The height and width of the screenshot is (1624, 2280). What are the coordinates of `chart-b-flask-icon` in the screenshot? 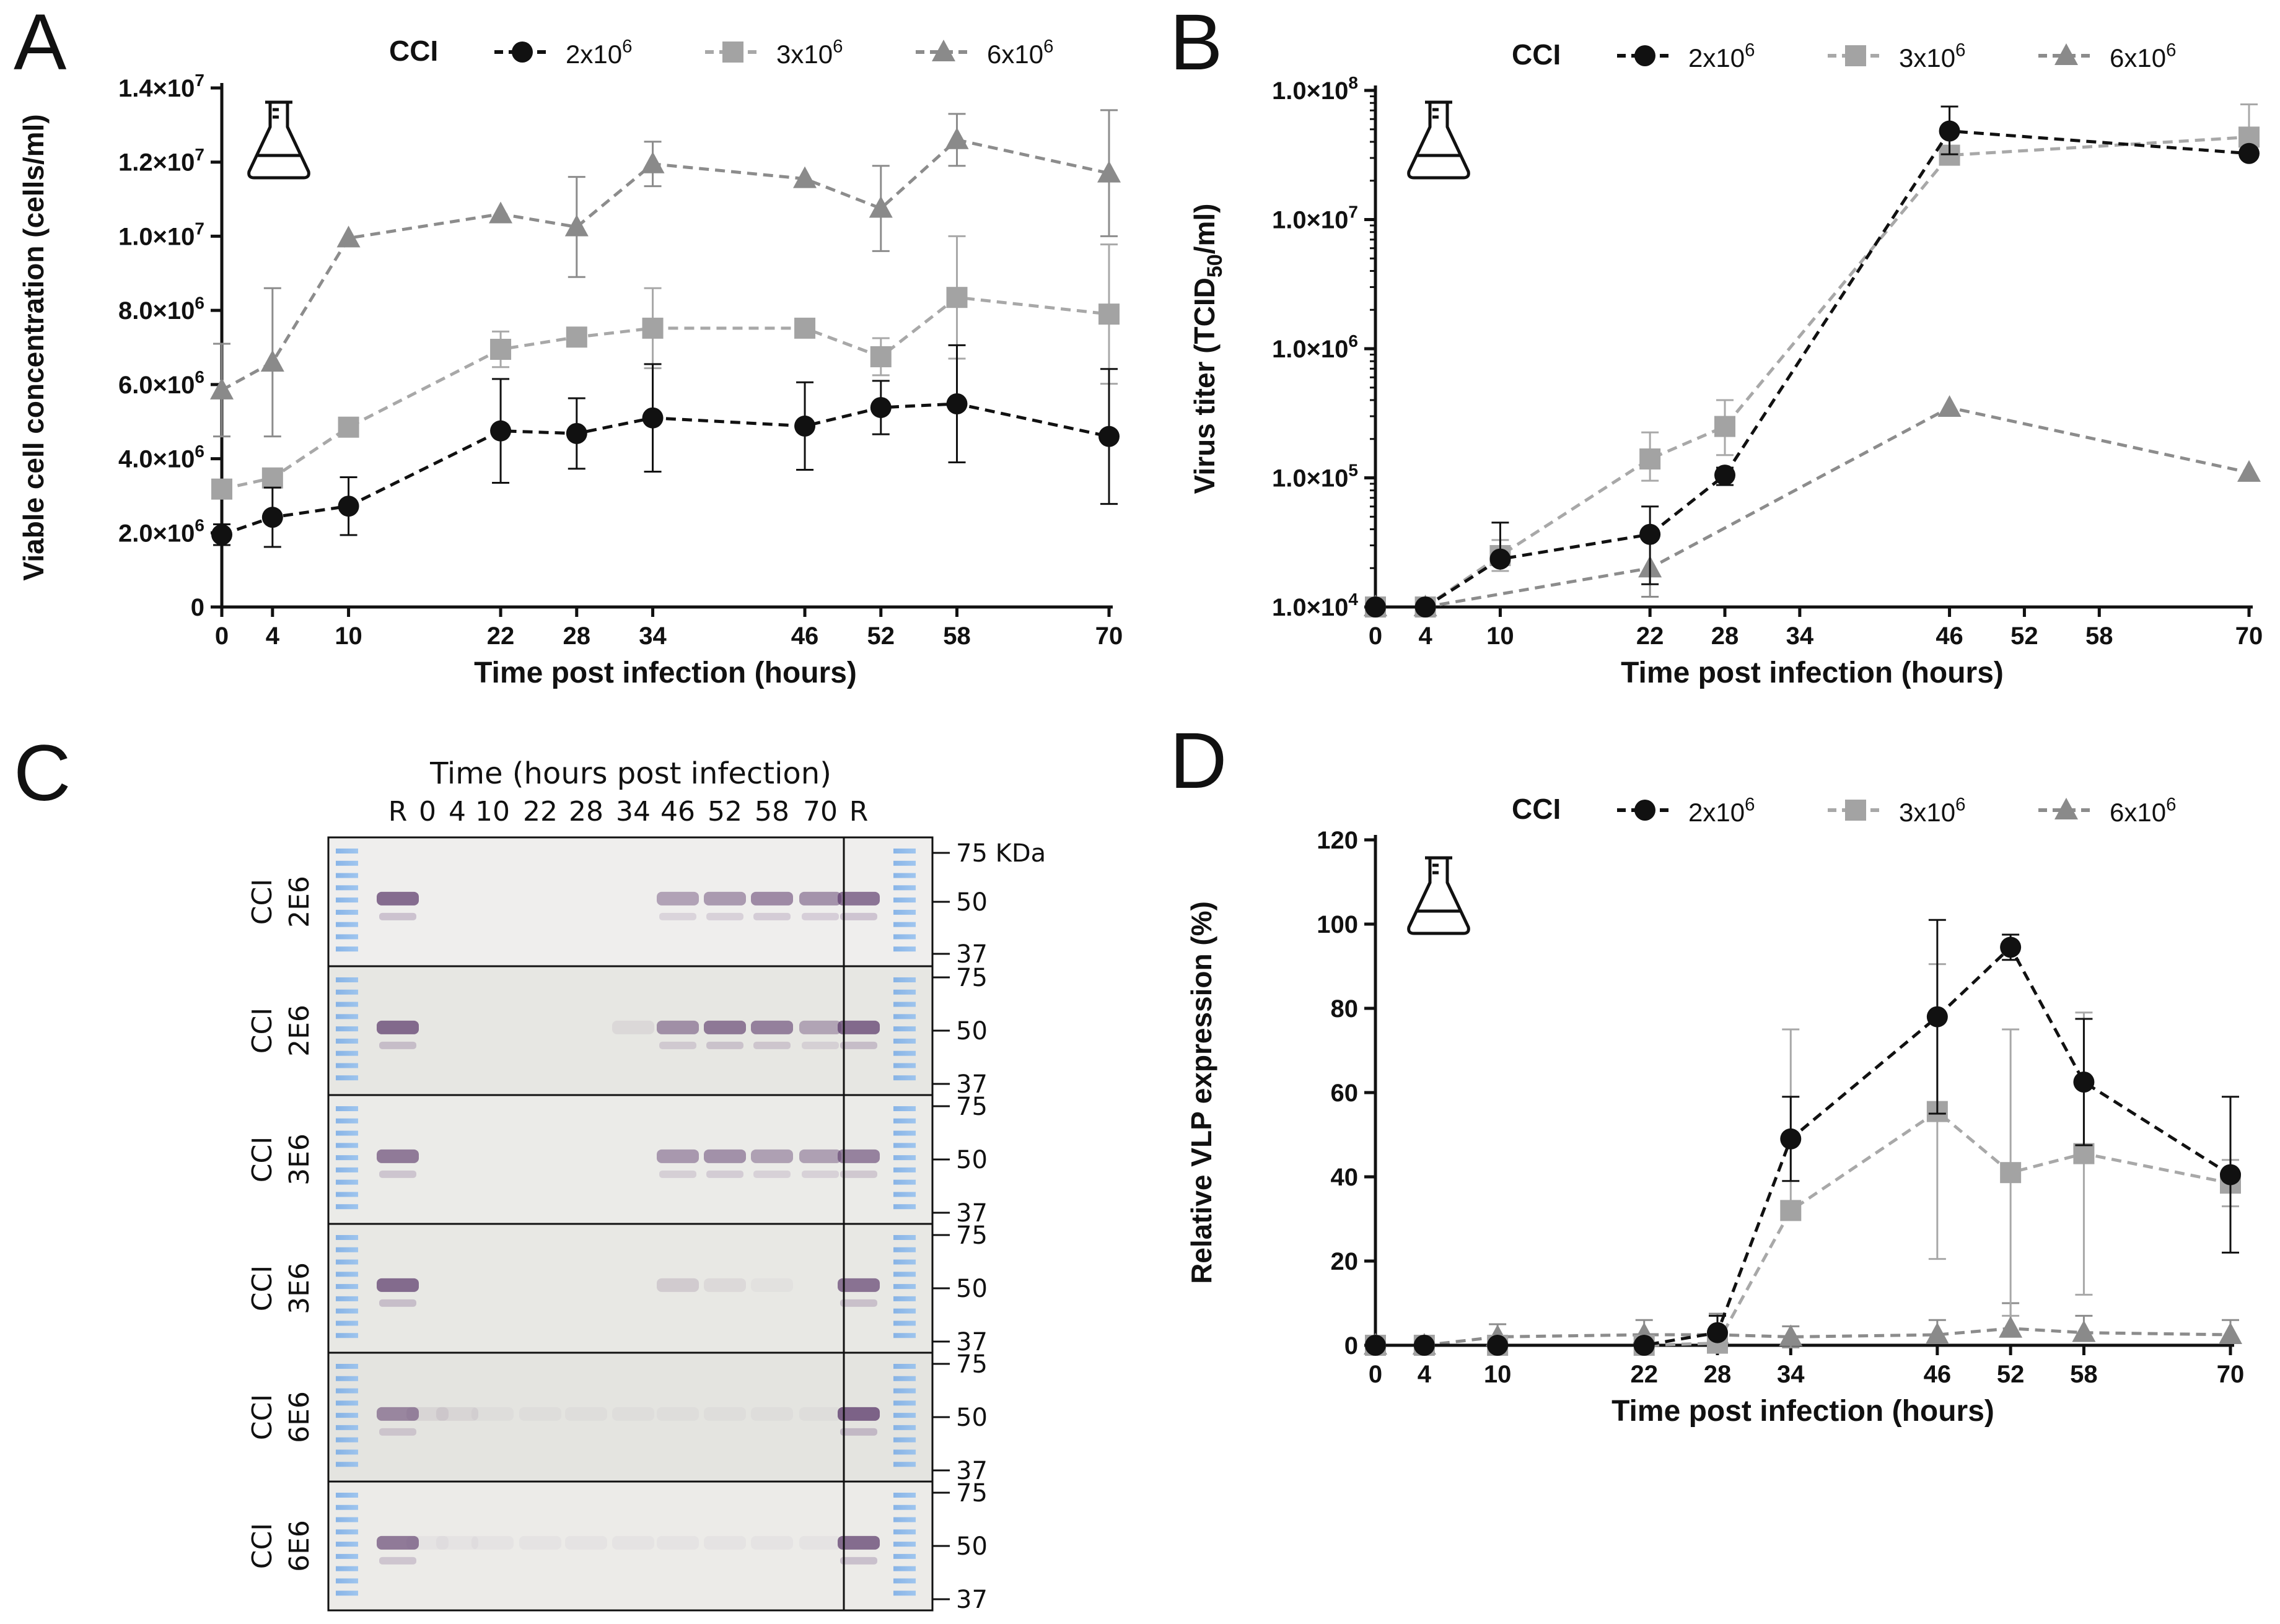 It's located at (1438, 140).